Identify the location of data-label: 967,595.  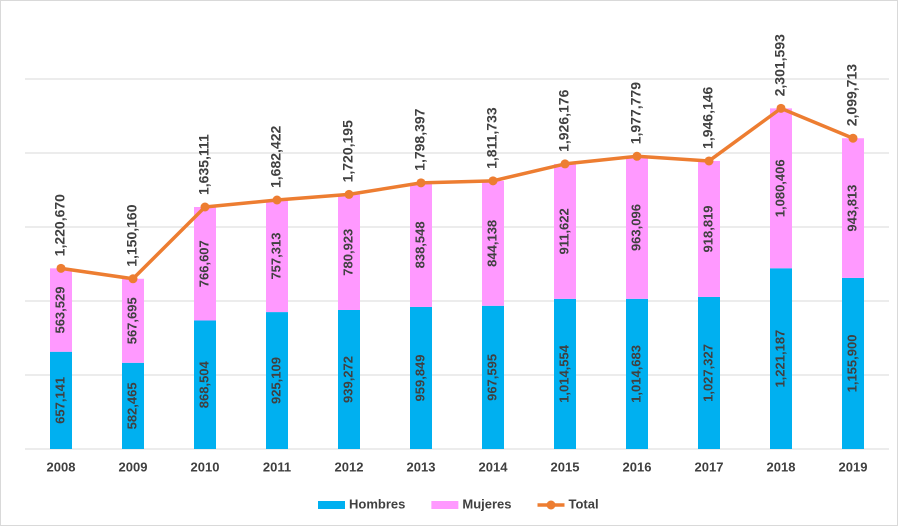
(491, 377).